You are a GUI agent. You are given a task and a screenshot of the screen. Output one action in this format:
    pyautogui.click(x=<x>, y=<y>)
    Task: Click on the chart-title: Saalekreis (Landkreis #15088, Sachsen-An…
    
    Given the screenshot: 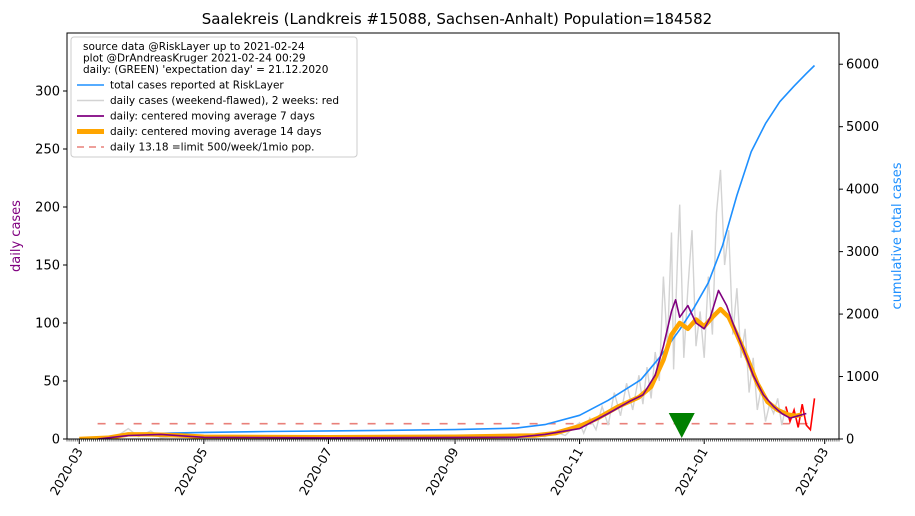 What is the action you would take?
    pyautogui.click(x=457, y=19)
    